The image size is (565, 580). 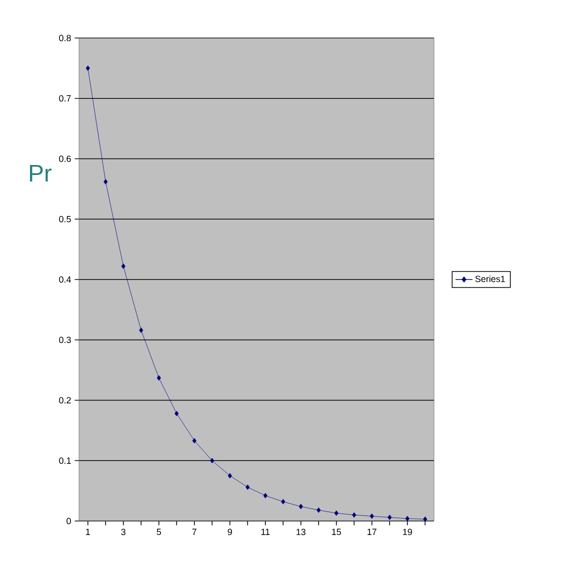 What do you see at coordinates (41, 173) in the screenshot?
I see `y-axis-title: Pr` at bounding box center [41, 173].